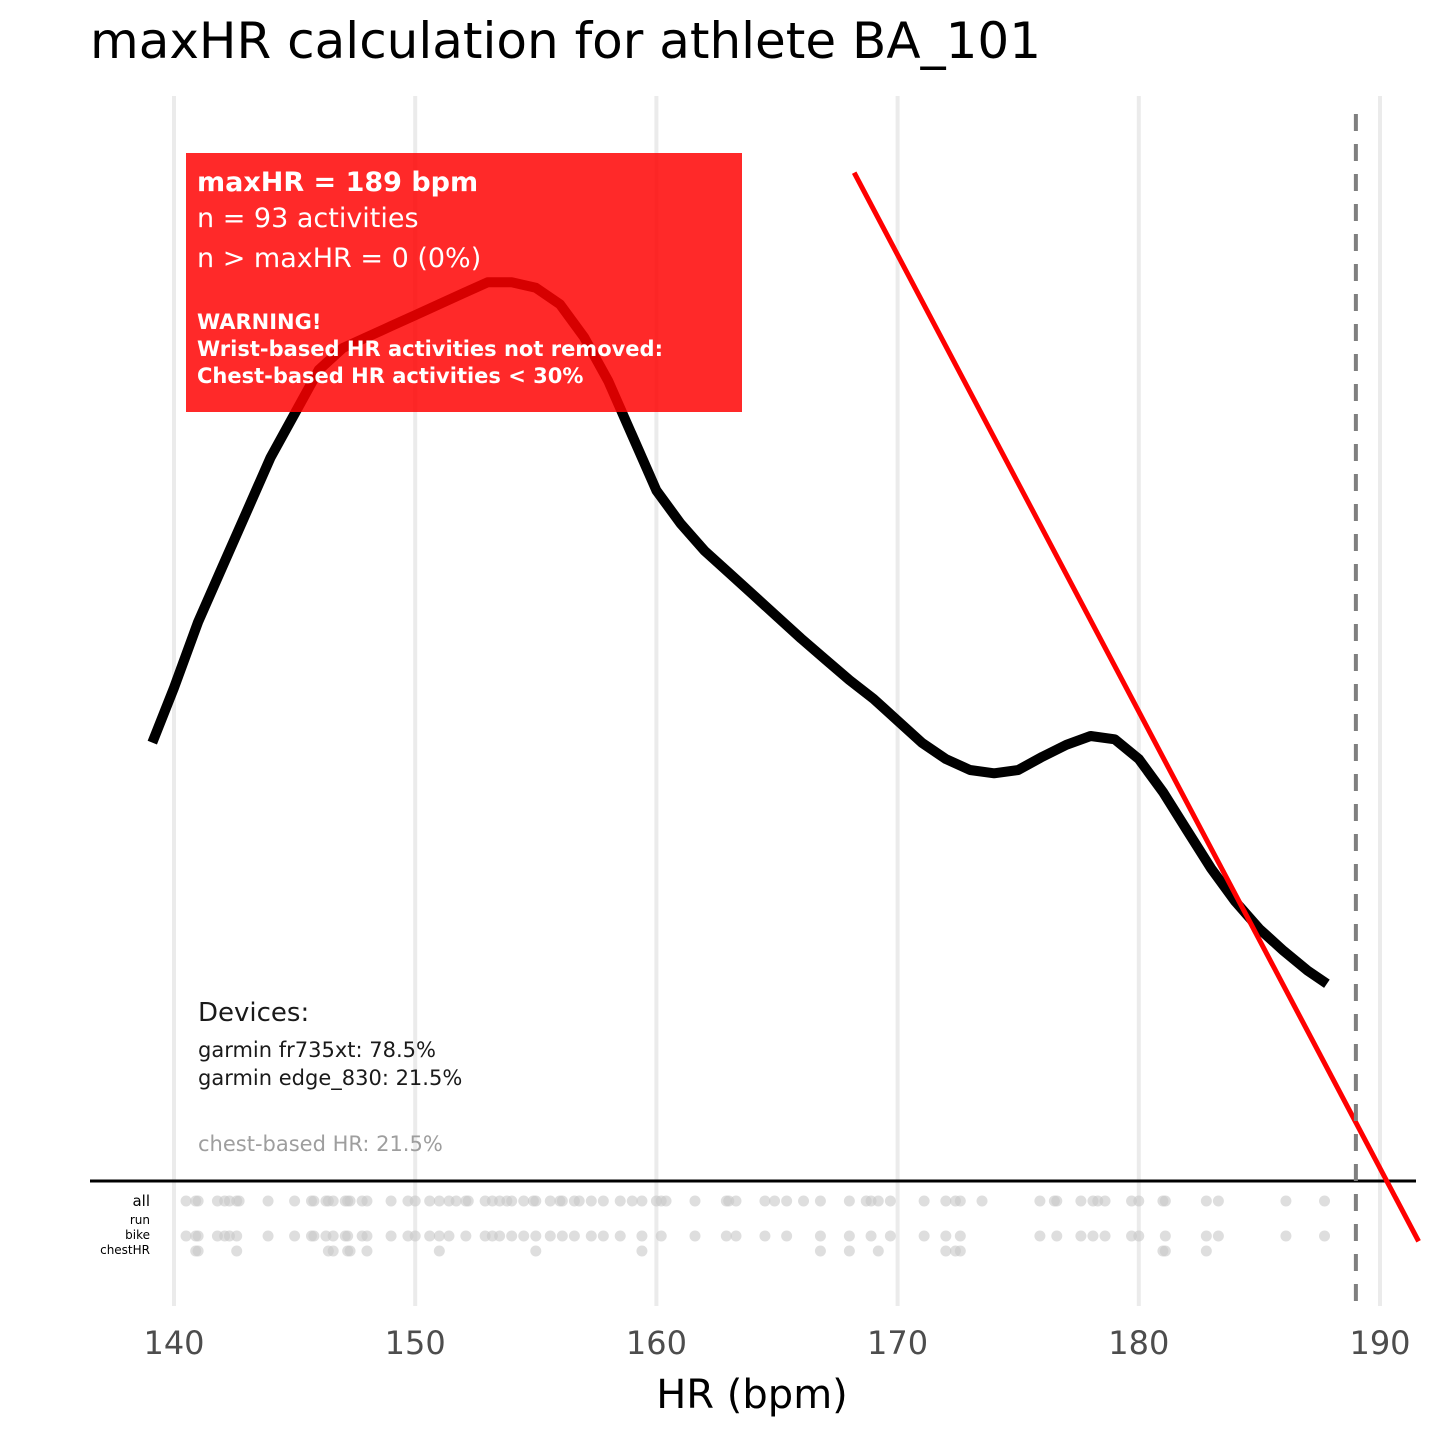 The width and height of the screenshot is (1440, 1440). Describe the element at coordinates (173, 1343) in the screenshot. I see `x-tick-label: 140` at that location.